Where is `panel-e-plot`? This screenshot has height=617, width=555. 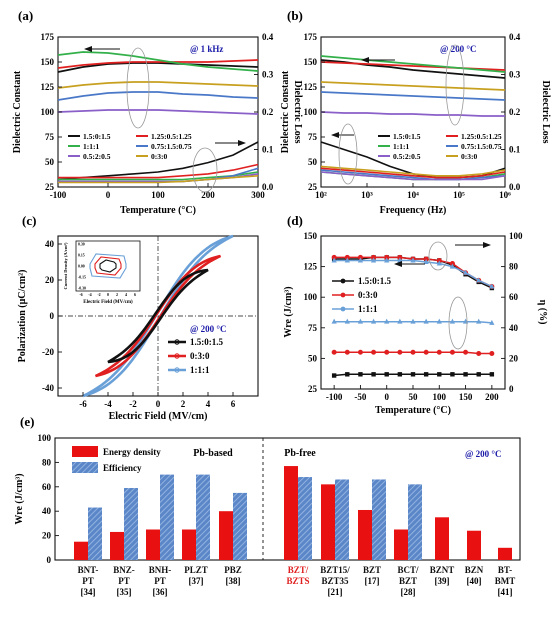
panel-e-plot is located at coordinates (293, 513).